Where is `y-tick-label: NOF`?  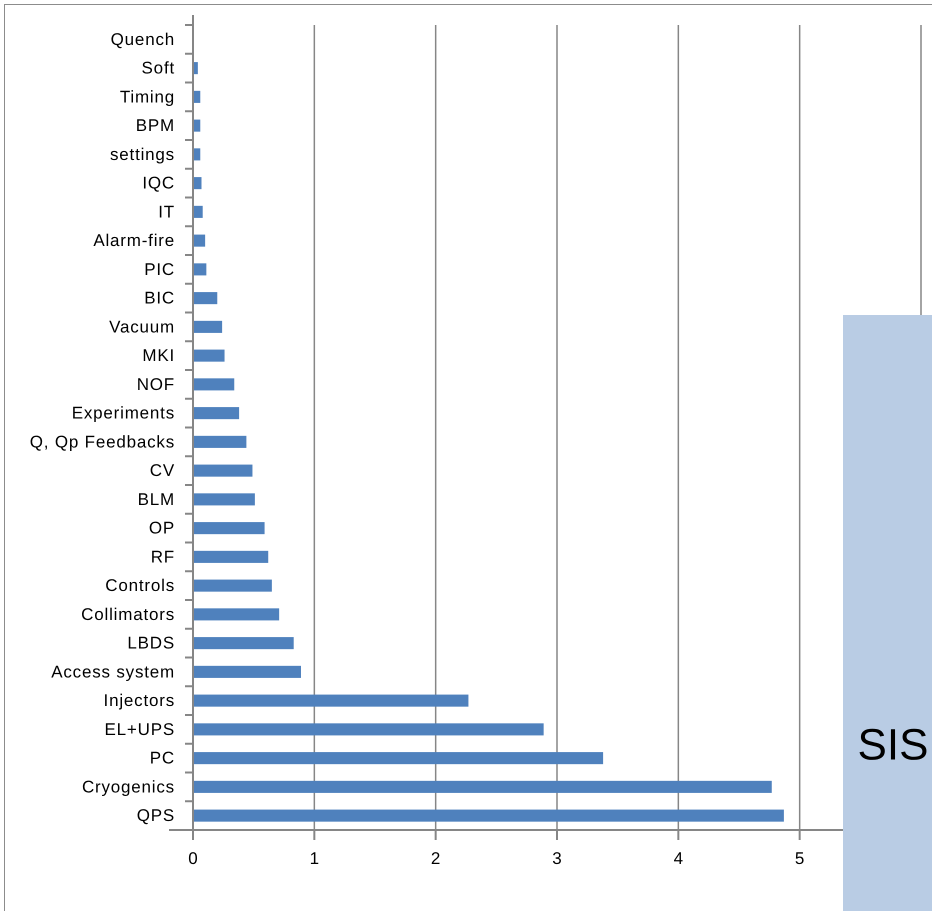 y-tick-label: NOF is located at coordinates (155, 384).